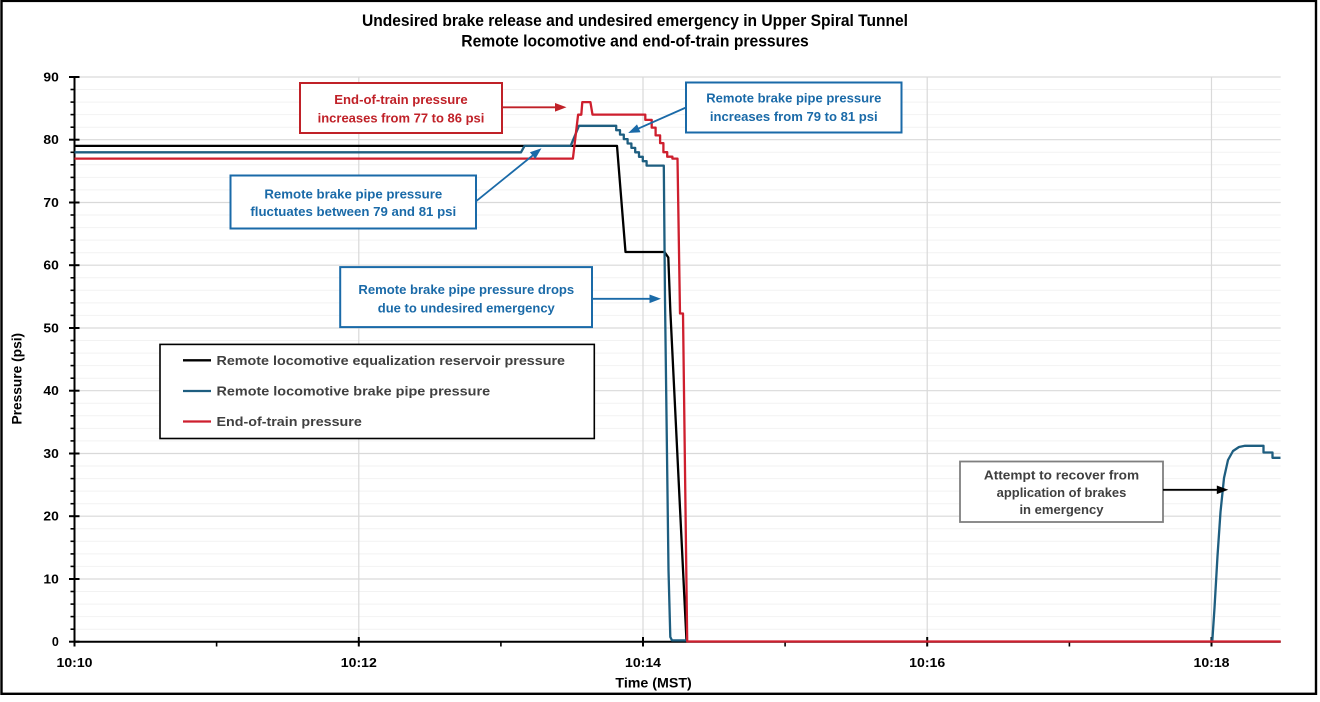 This screenshot has width=1320, height=702. Describe the element at coordinates (353, 211) in the screenshot. I see `svg-text:fluctuates between 79 and 81 p: fluctuates between 79 and 81 psi` at that location.